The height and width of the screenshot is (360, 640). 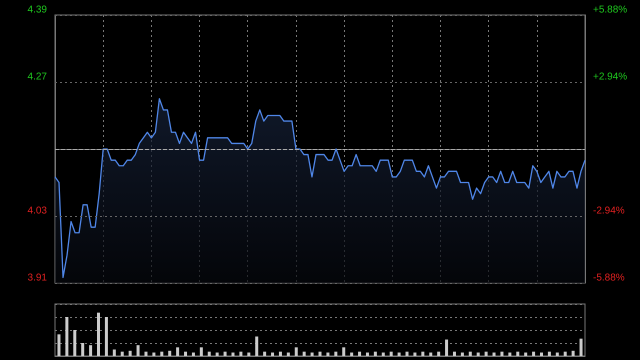 I want to click on y2-tick-label: +2.94%, so click(x=610, y=77).